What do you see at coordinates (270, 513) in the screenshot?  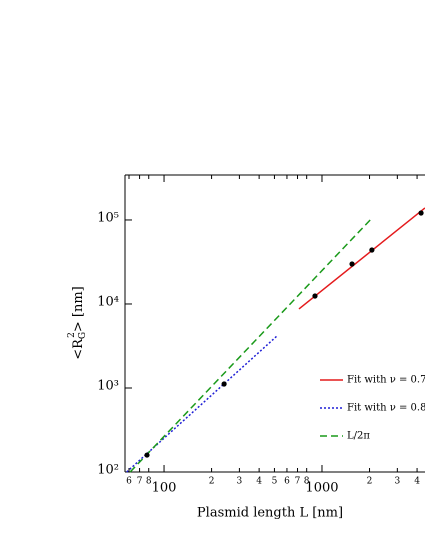 I see `x-axis-label: Plasmid length L [nm]` at bounding box center [270, 513].